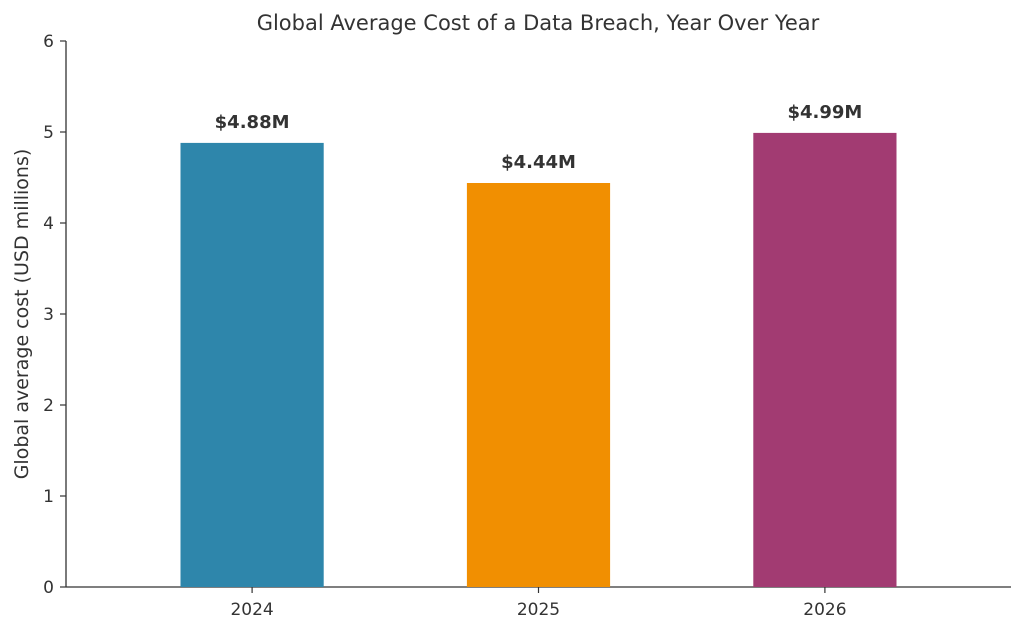  Describe the element at coordinates (825, 359) in the screenshot. I see `bar-2026` at that location.